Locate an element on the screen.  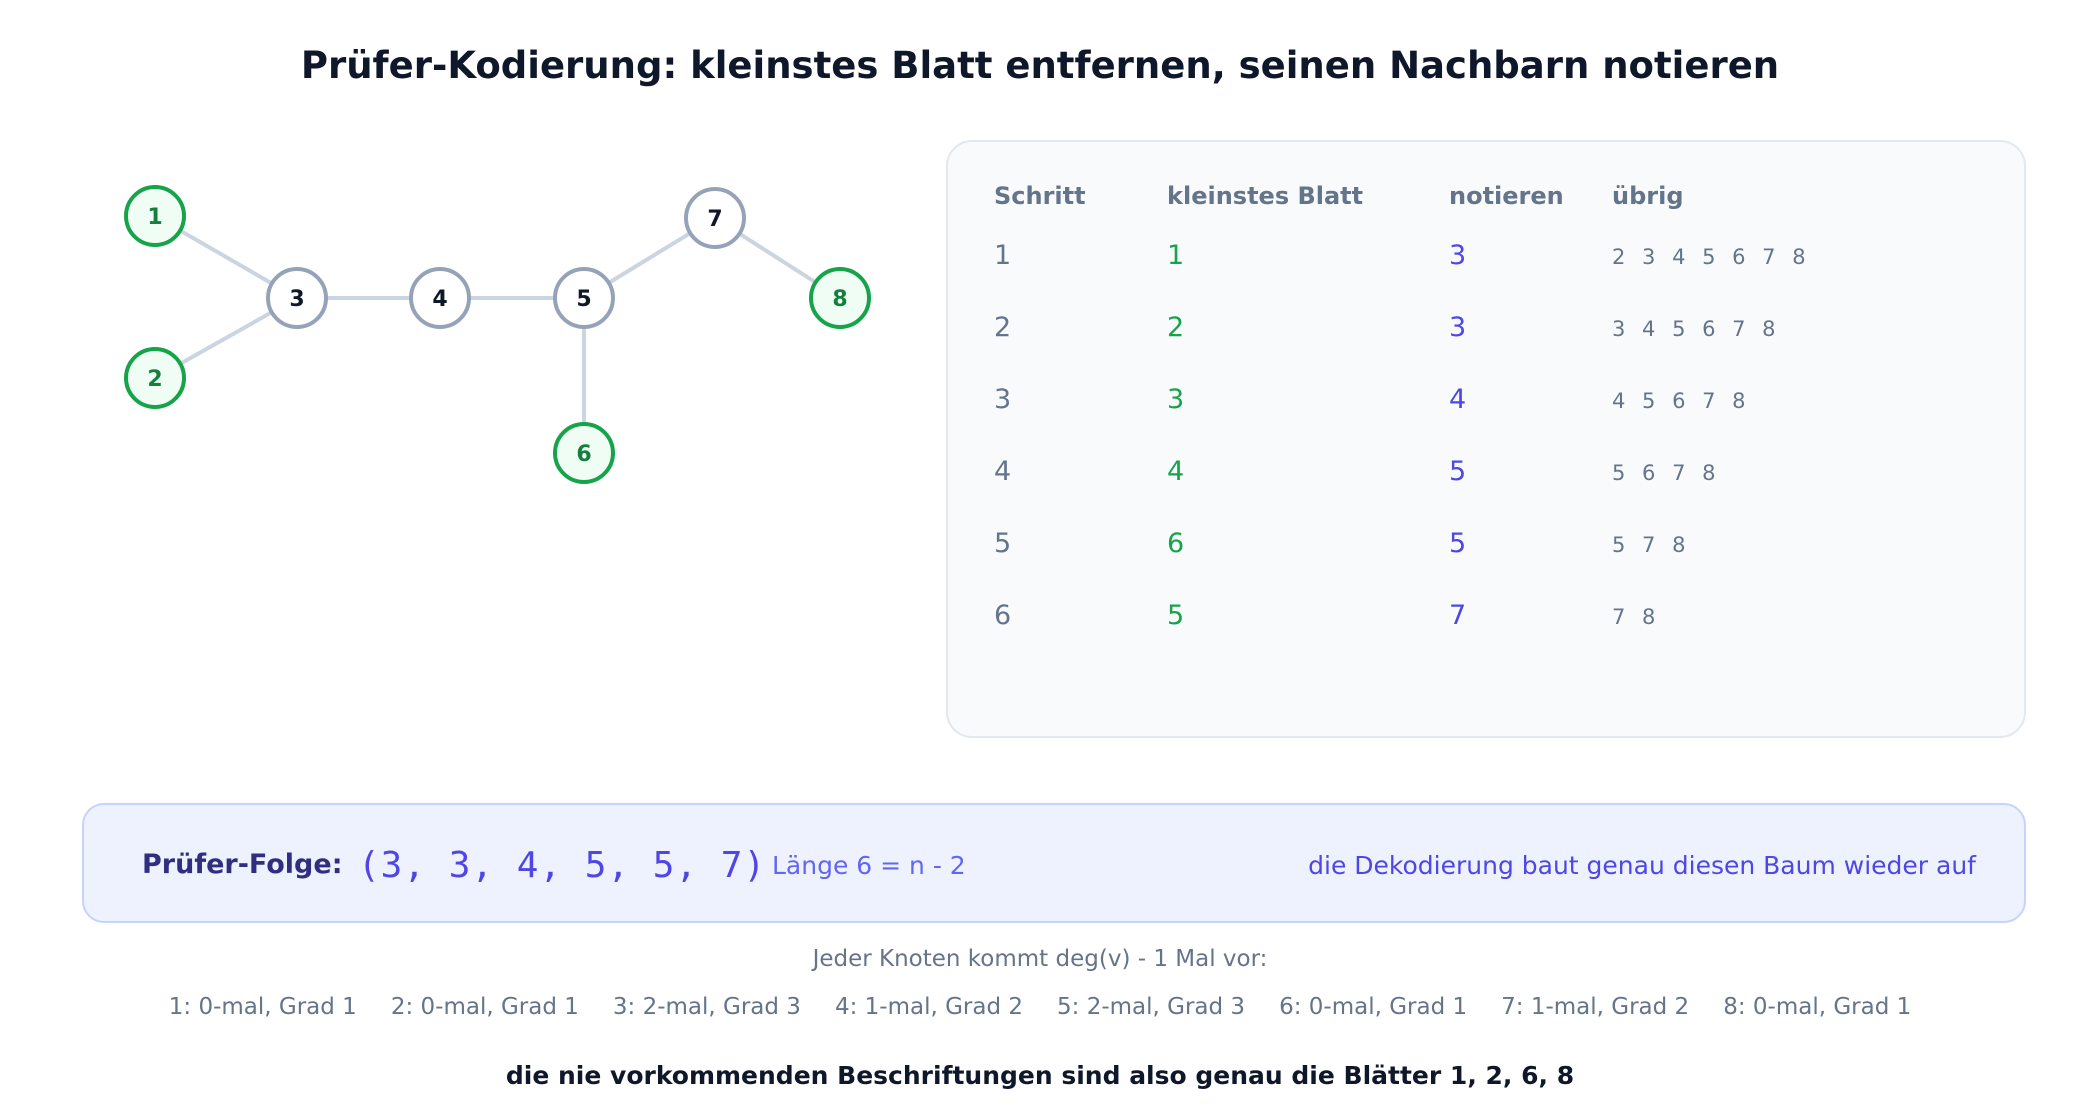
cell-rest: 4 5 6 7 8 is located at coordinates (1681, 401).